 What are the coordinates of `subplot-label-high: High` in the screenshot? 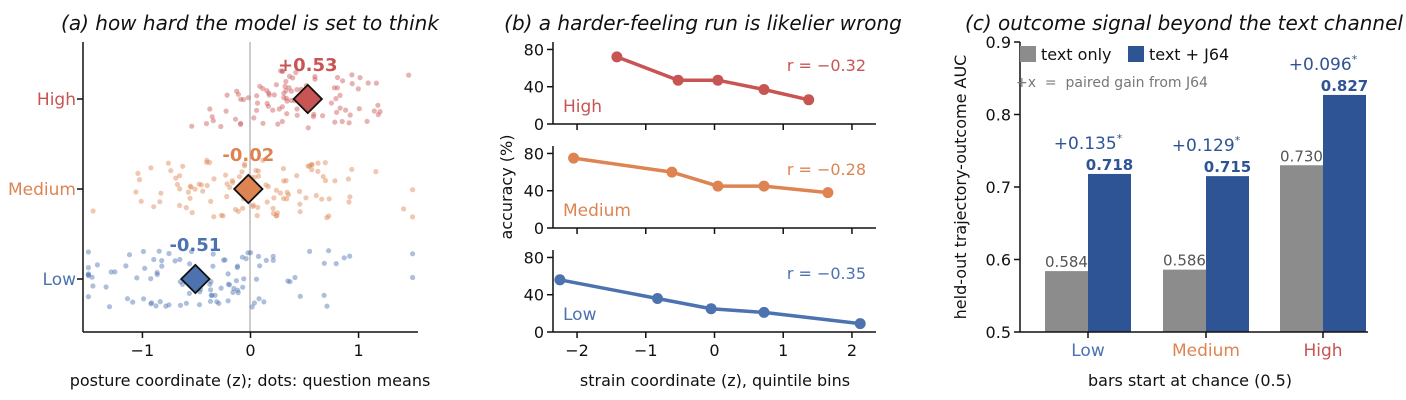 It's located at (582, 107).